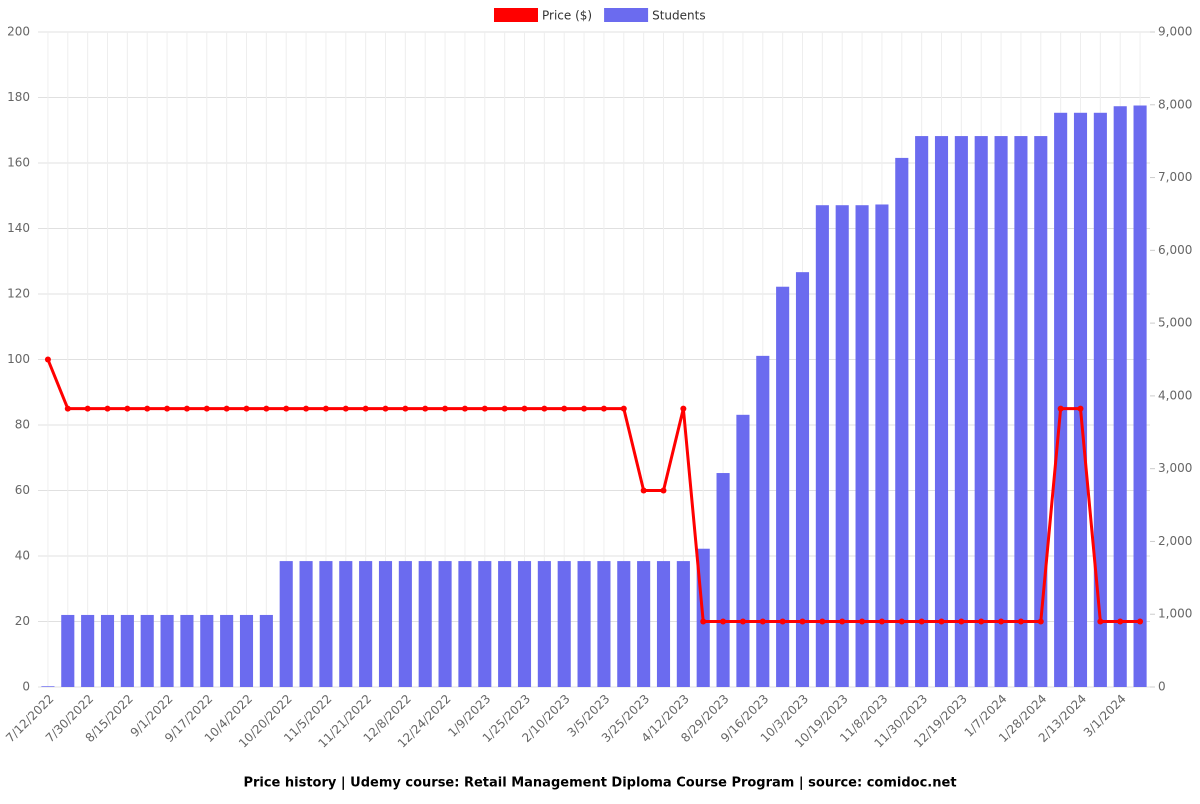 The image size is (1200, 804). What do you see at coordinates (1175, 614) in the screenshot?
I see `y2-tick-label: 1,000` at bounding box center [1175, 614].